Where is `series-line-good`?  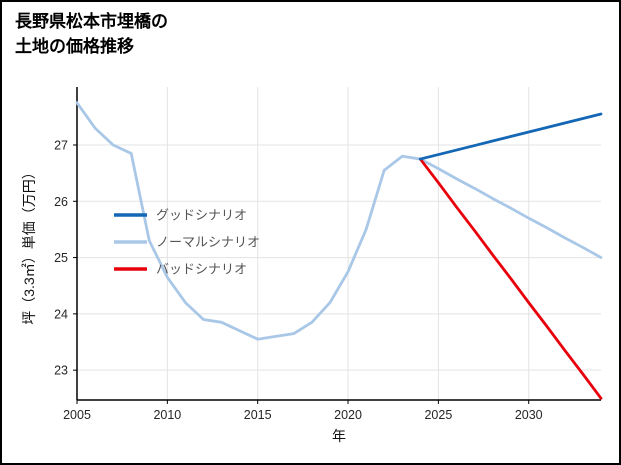 series-line-good is located at coordinates (510, 136).